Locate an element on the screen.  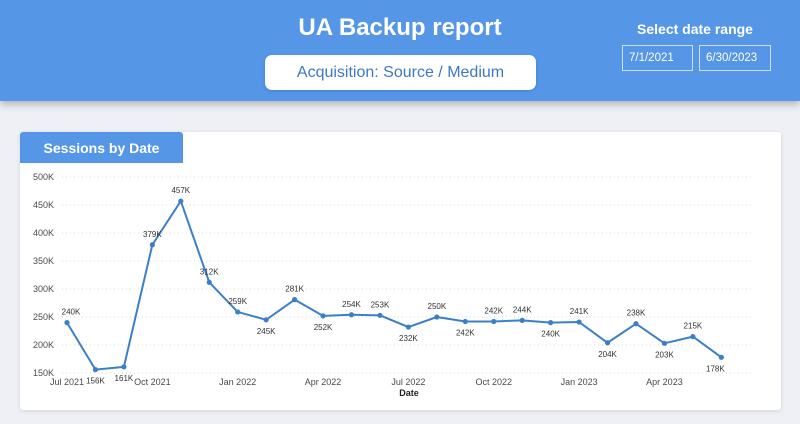
y-tick-label: 300K is located at coordinates (43, 289).